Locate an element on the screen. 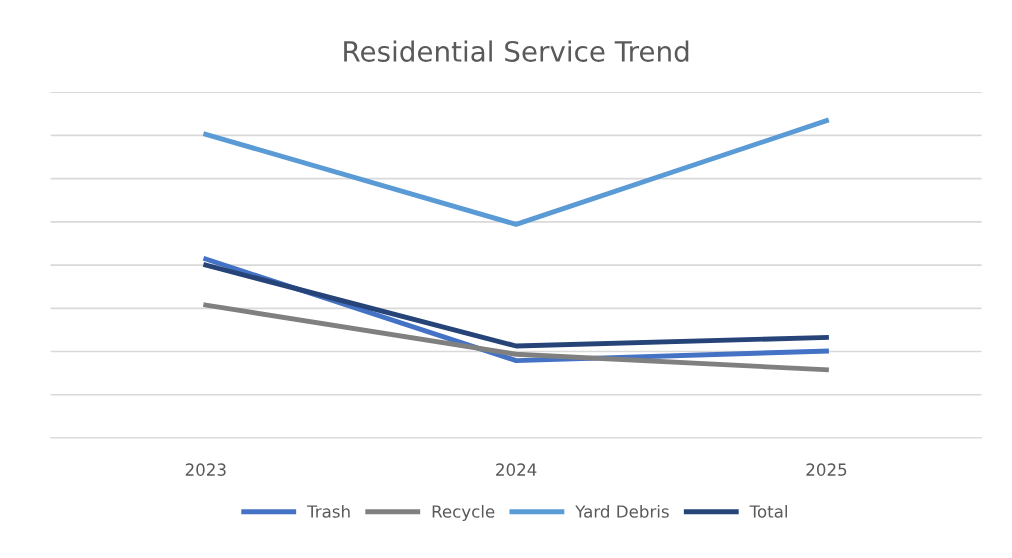  x-tick-label: 2023 is located at coordinates (205, 469).